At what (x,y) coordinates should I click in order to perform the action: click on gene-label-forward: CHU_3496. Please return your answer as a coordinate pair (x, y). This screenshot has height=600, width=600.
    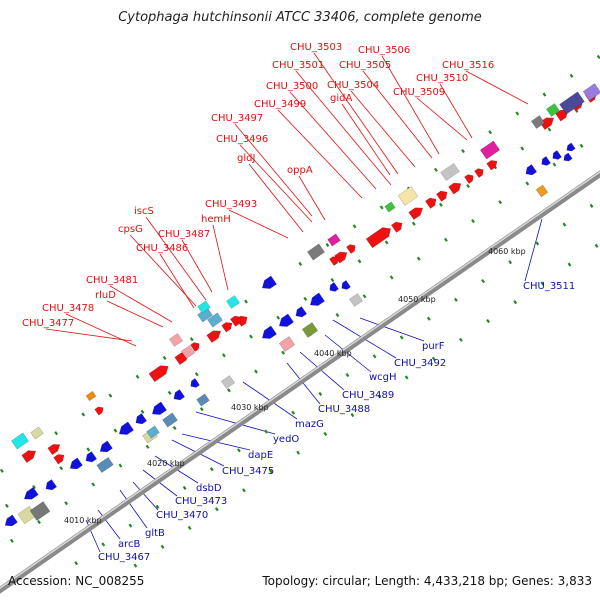
    Looking at the image, I should click on (242, 139).